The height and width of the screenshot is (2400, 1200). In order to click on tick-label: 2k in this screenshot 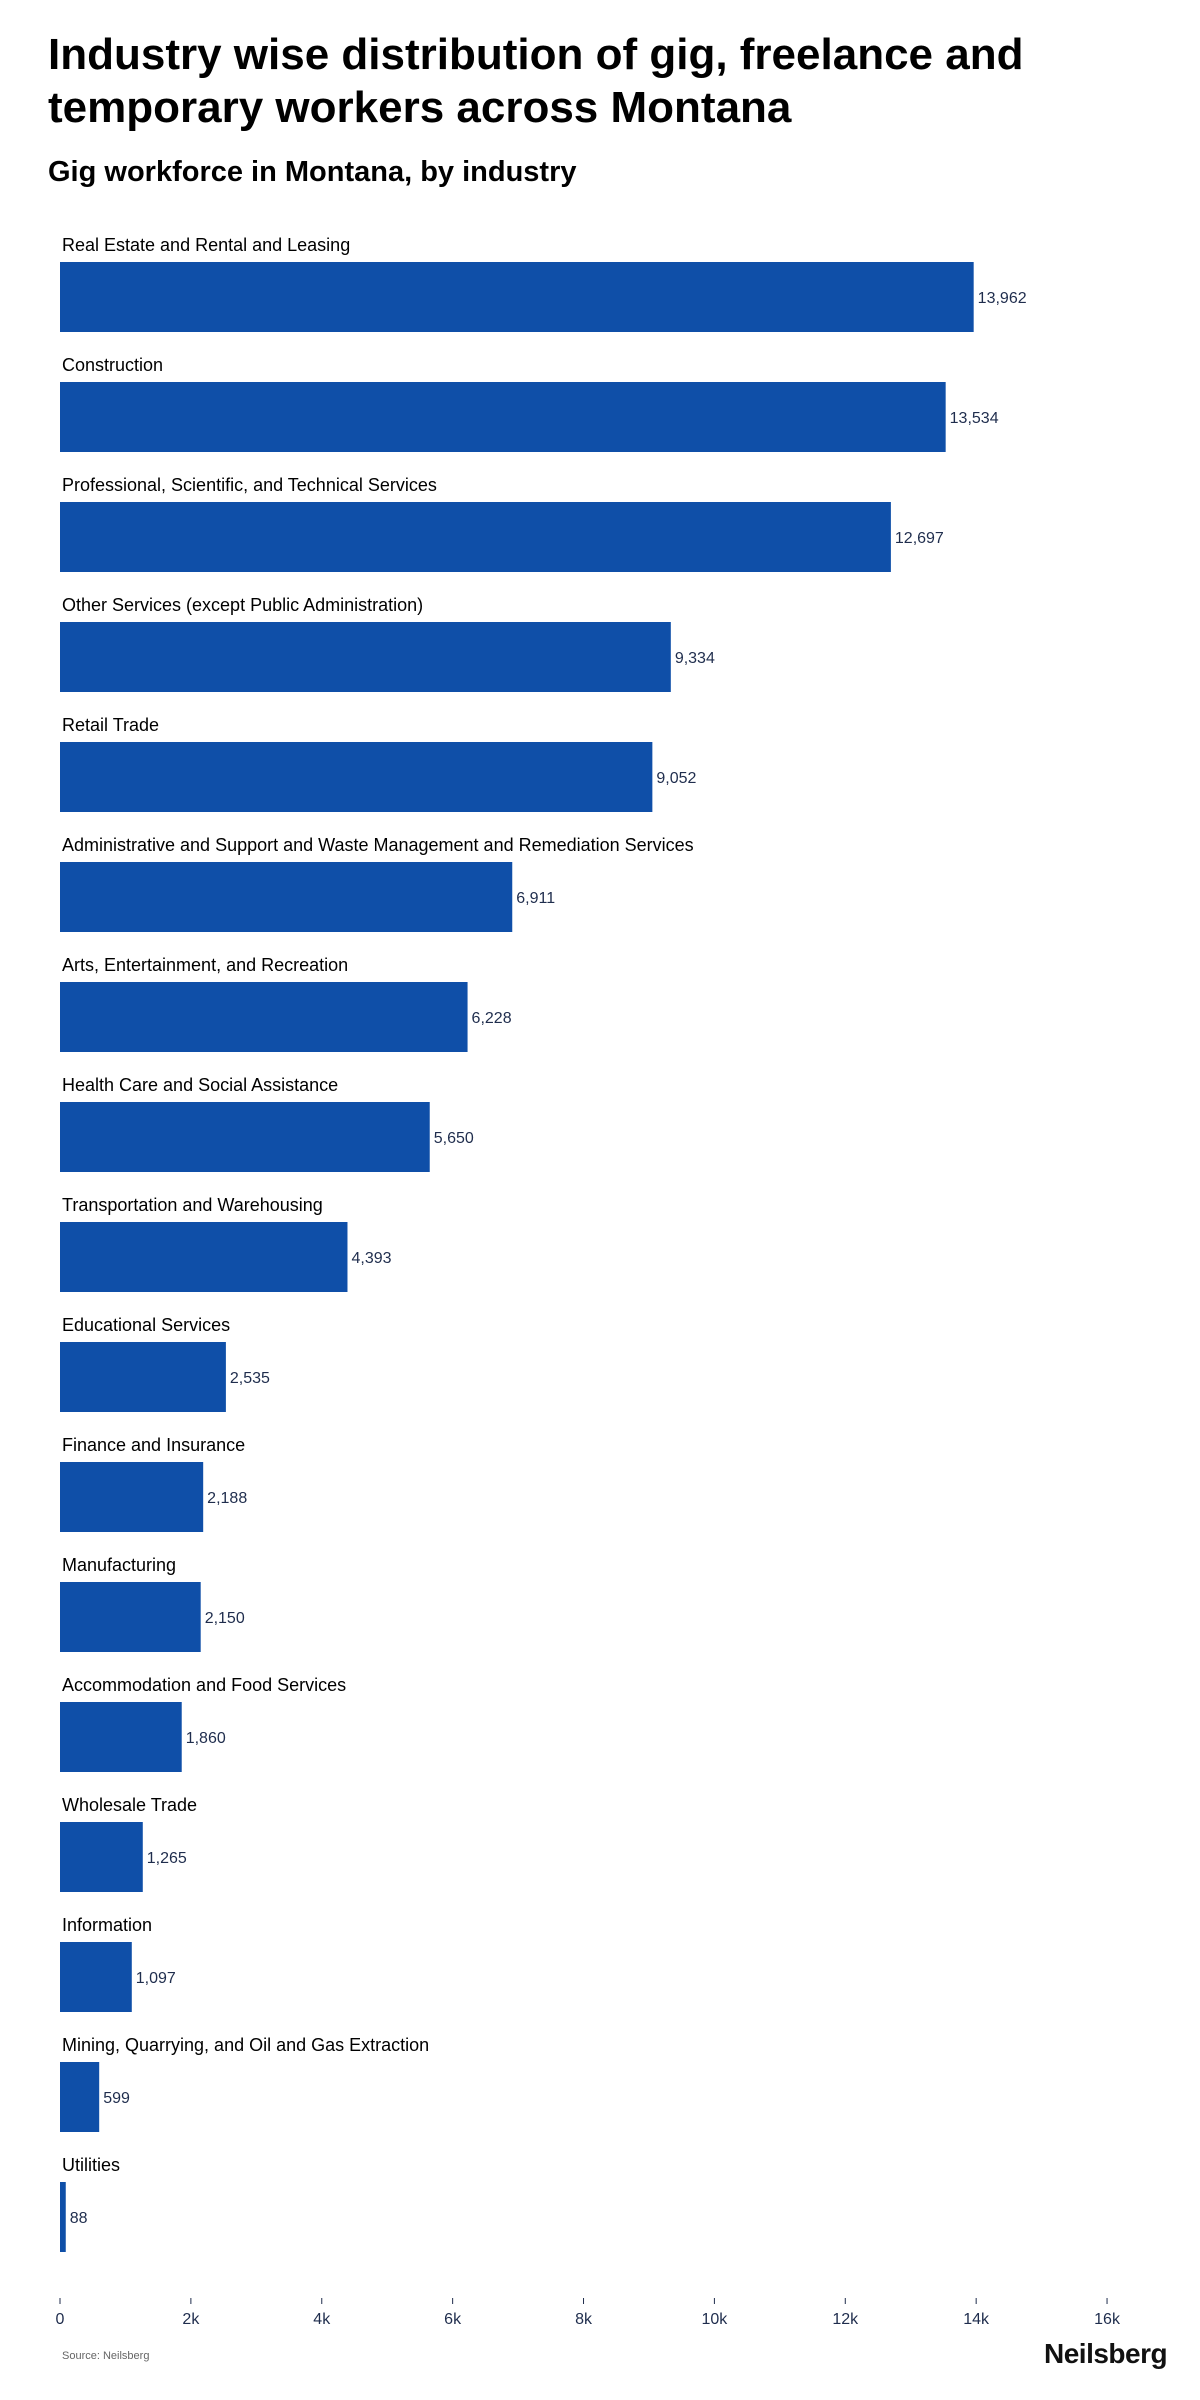, I will do `click(191, 2319)`.